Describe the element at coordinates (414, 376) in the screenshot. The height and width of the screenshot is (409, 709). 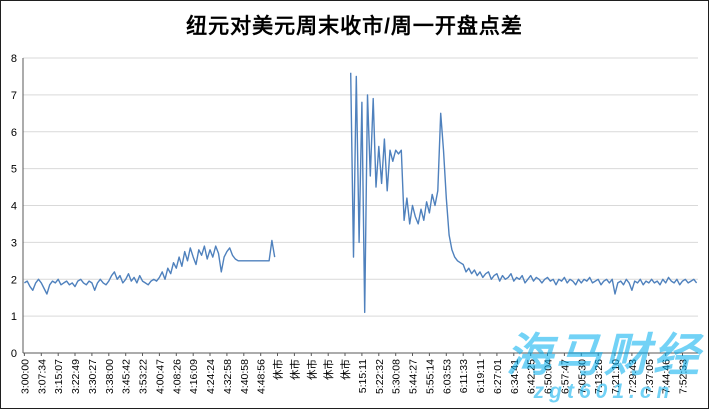
I see `x-tick-label: 5:44:27` at that location.